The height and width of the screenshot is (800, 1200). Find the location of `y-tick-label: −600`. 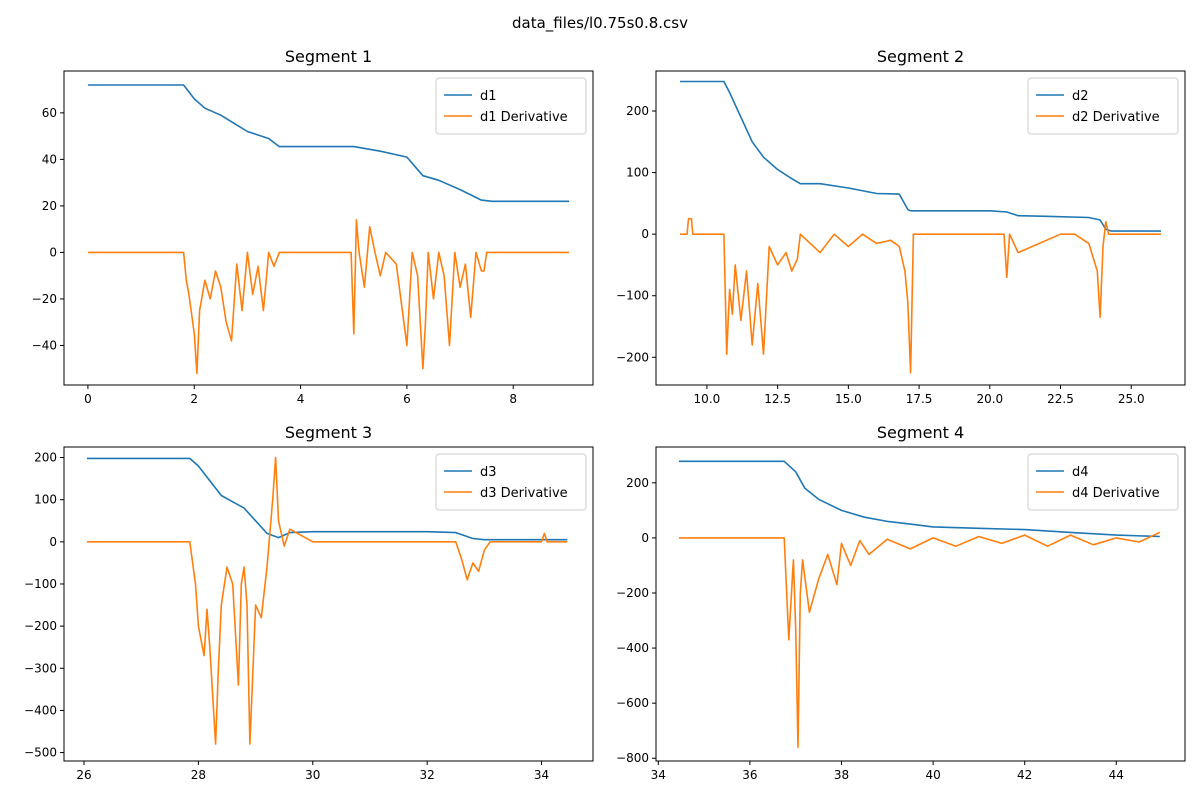

y-tick-label: −600 is located at coordinates (632, 703).